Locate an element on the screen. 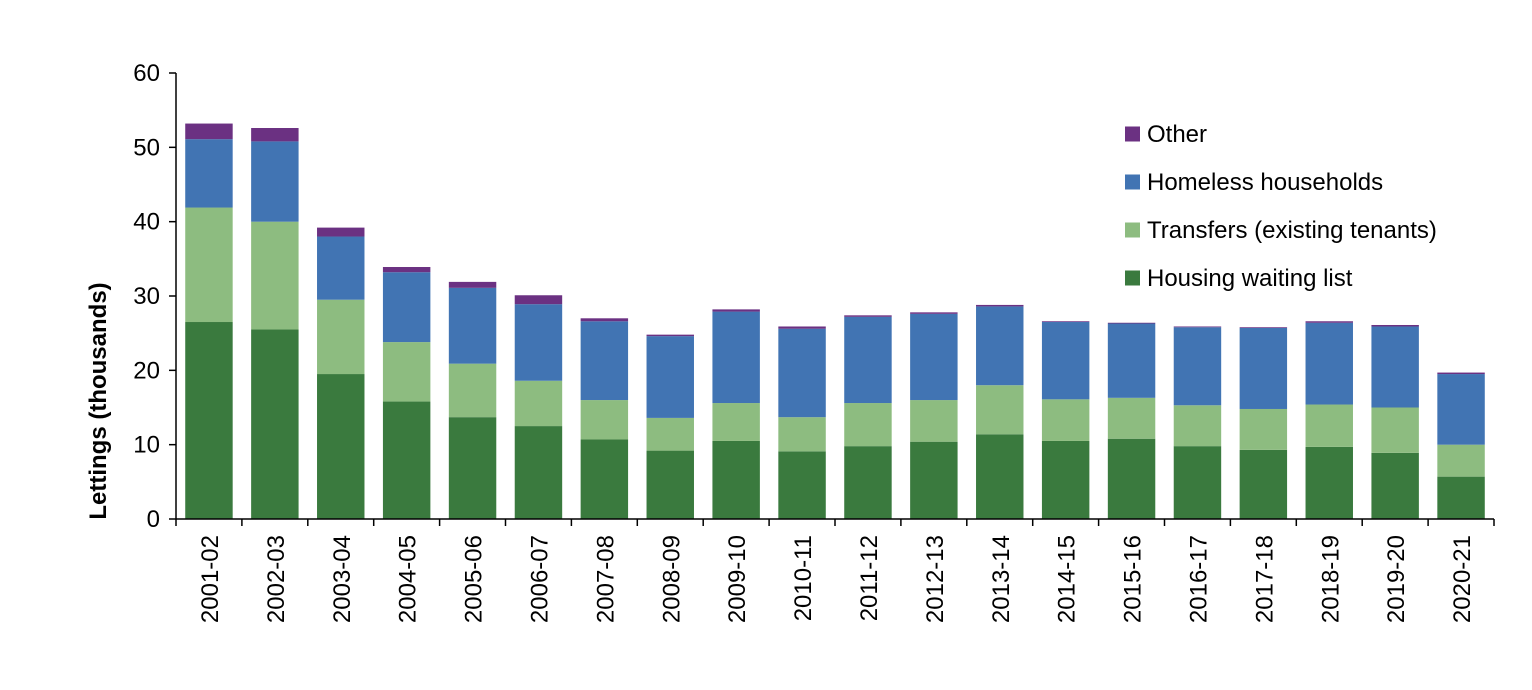 This screenshot has height=690, width=1532. legend-label-2: Transfers (existing tenants) is located at coordinates (1292, 230).